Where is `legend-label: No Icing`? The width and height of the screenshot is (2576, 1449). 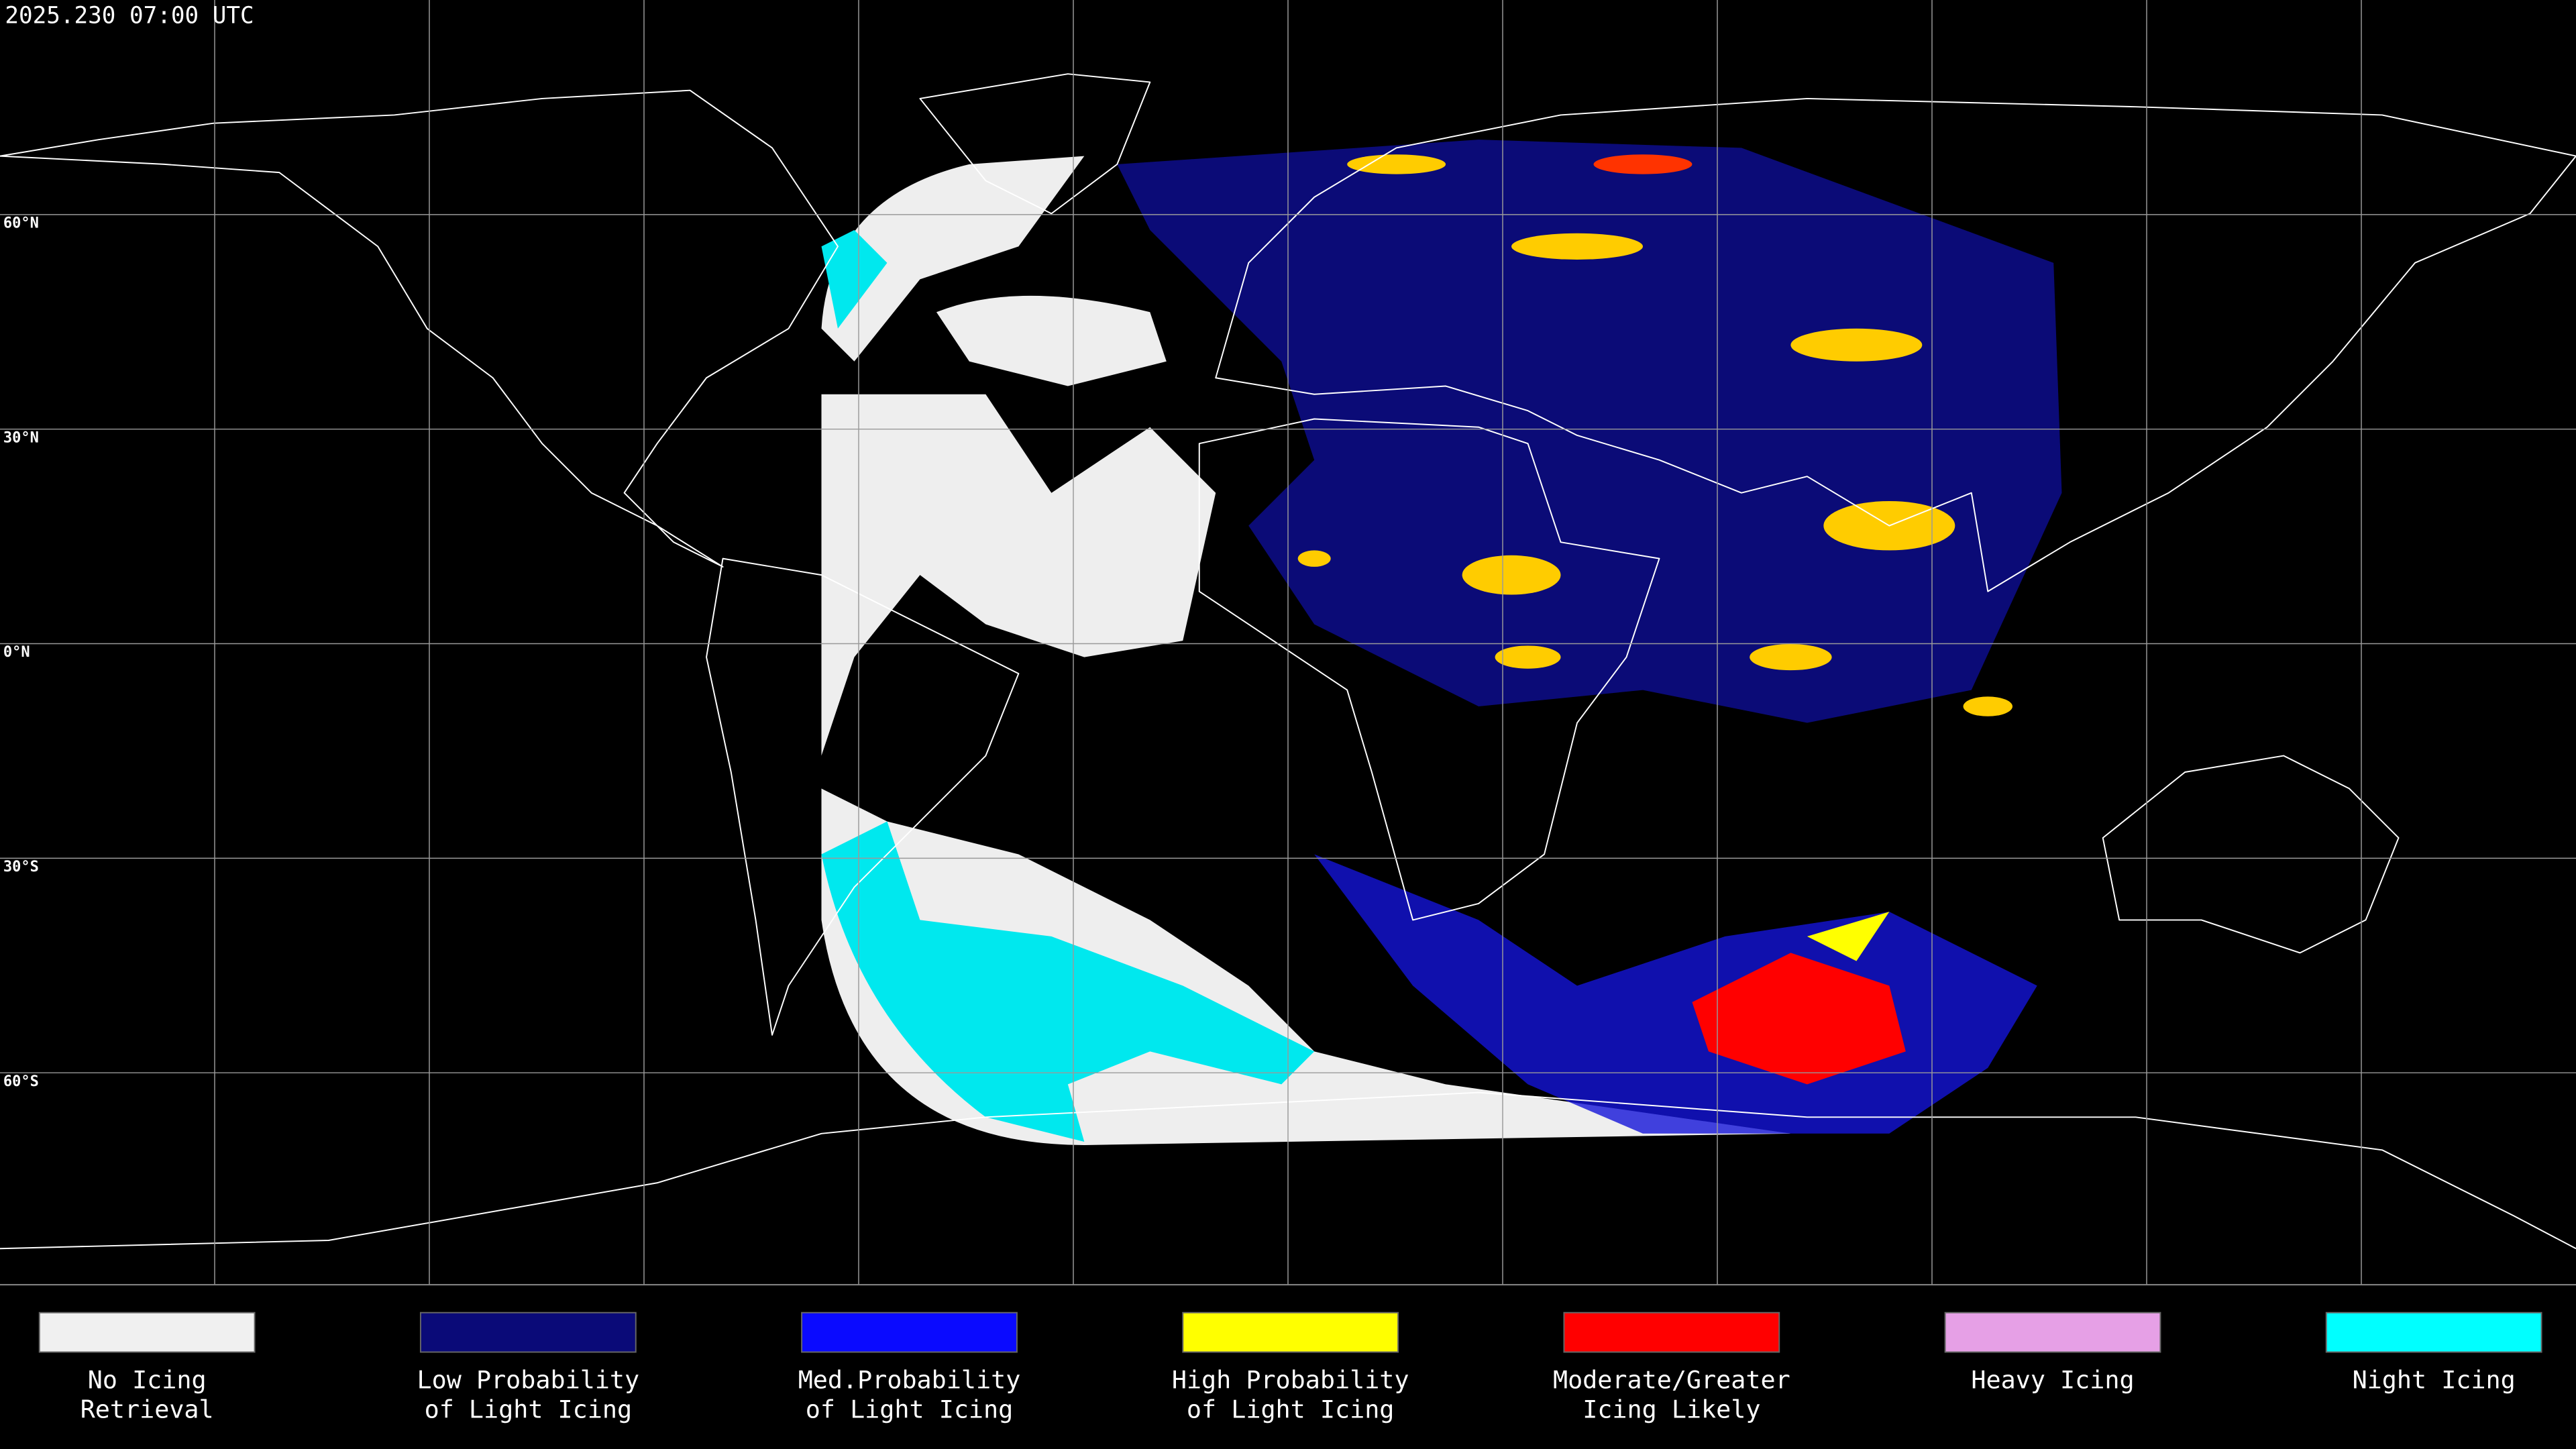
legend-label: No Icing is located at coordinates (147, 1379).